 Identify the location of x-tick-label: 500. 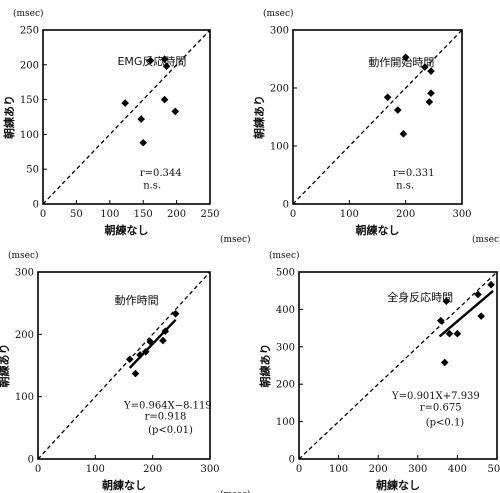
(493, 469).